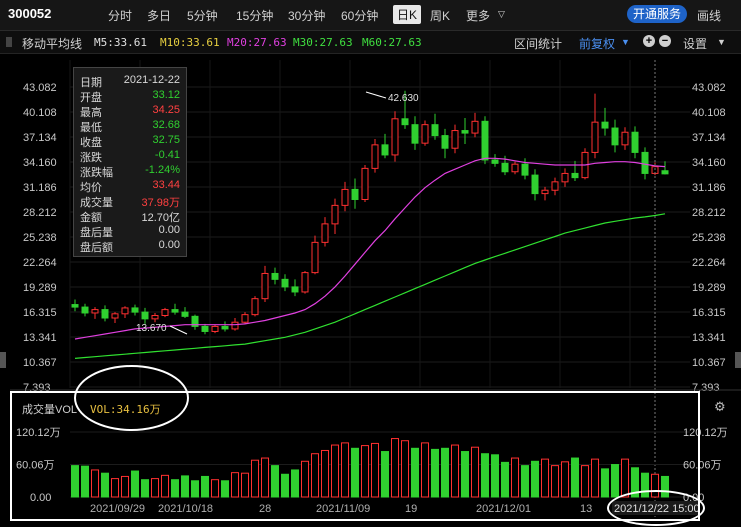 Image resolution: width=741 pixels, height=527 pixels. What do you see at coordinates (597, 44) in the screenshot?
I see `price-adjust-select: 前复权` at bounding box center [597, 44].